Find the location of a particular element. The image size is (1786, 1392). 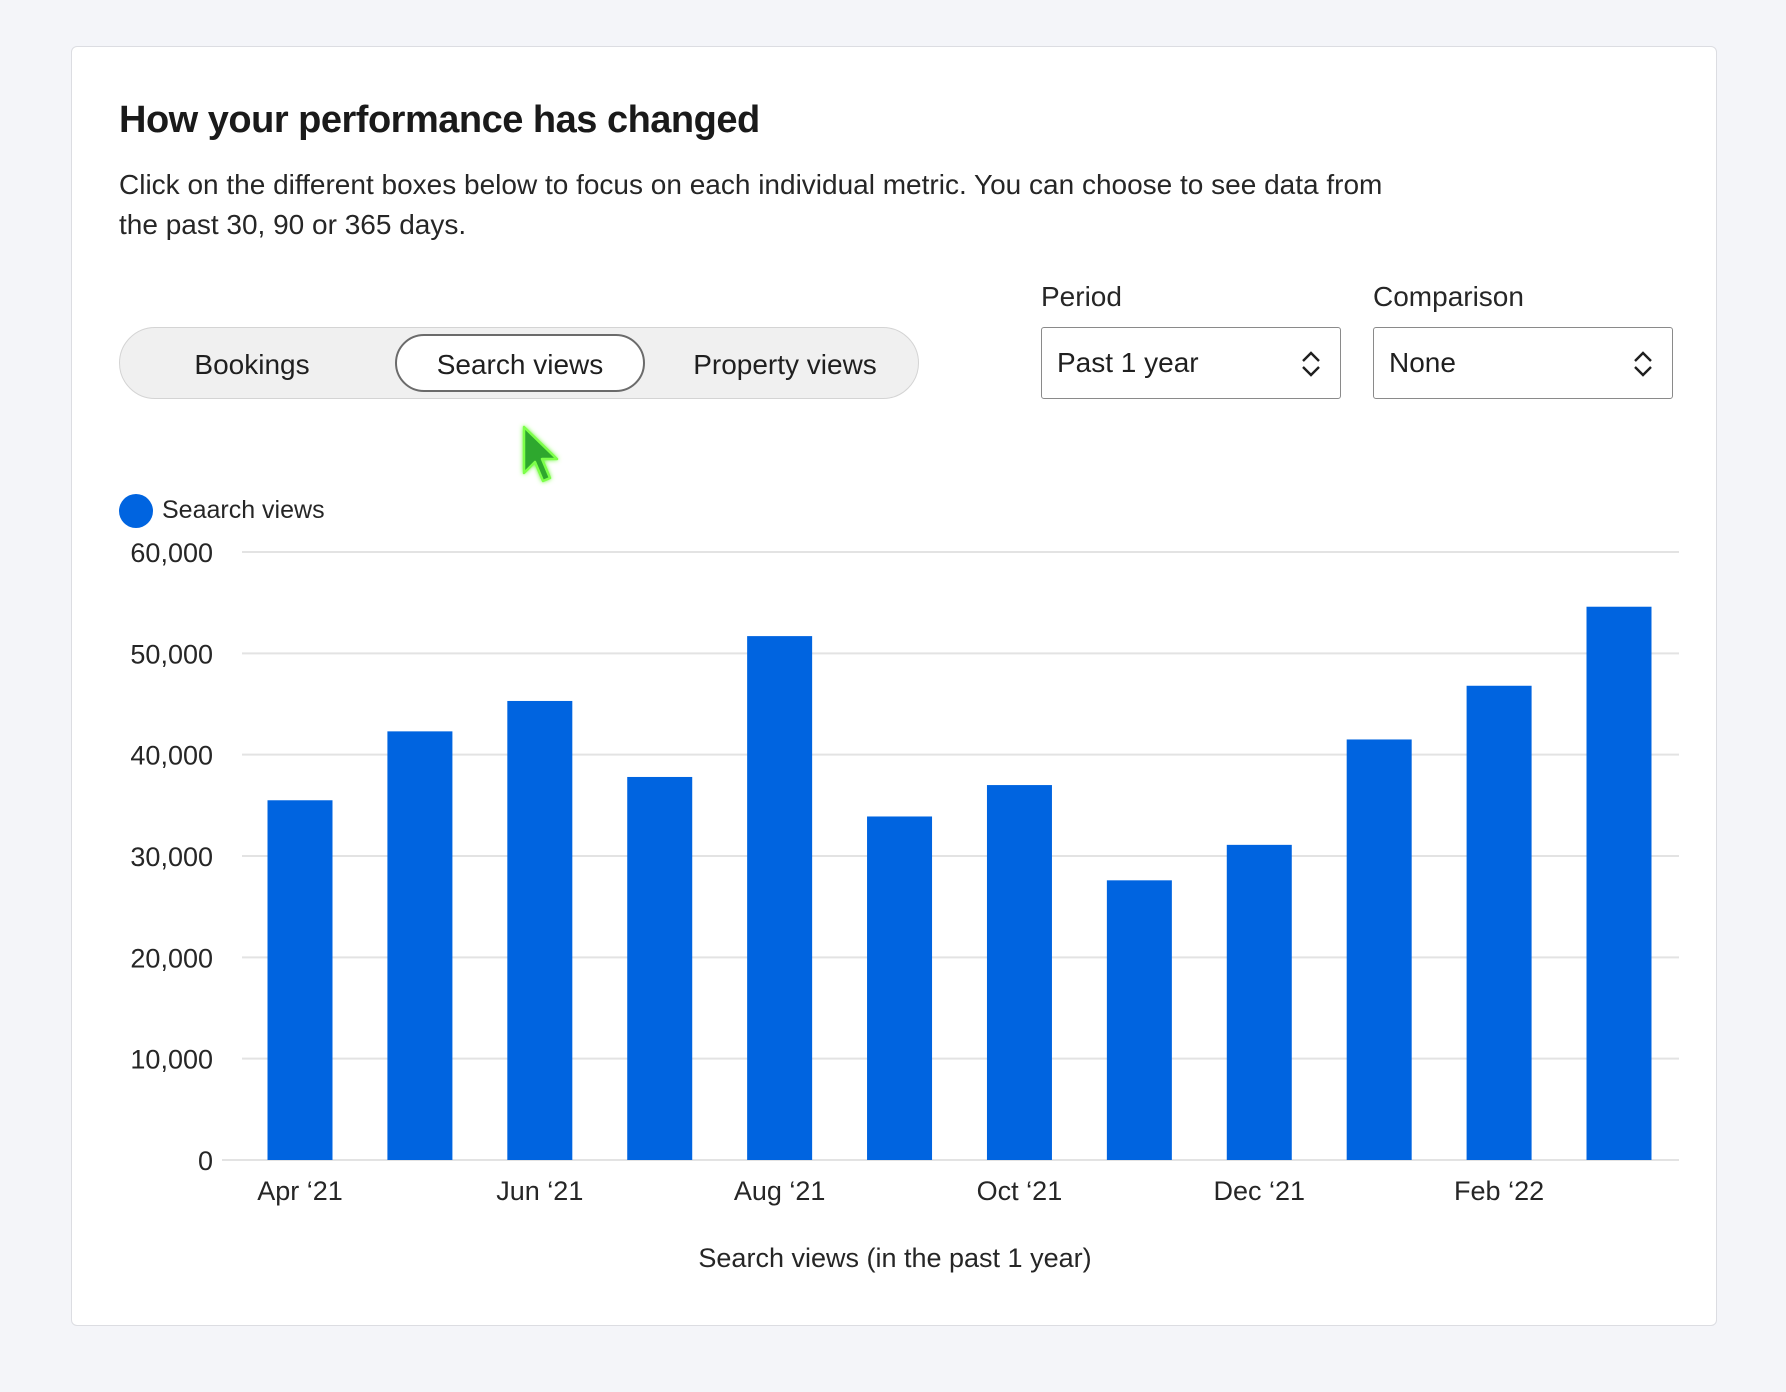

tab-search-views: Search views is located at coordinates (520, 363).